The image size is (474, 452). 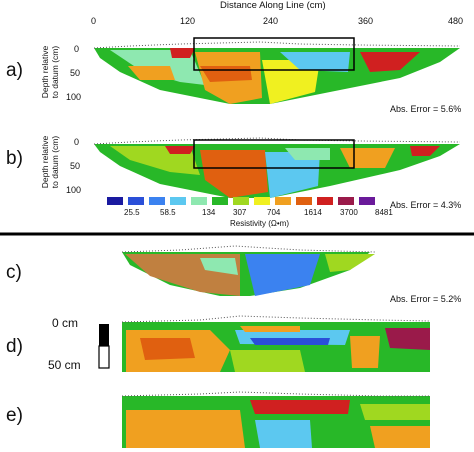 What do you see at coordinates (168, 212) in the screenshot?
I see `colorbar-tick-2: 58.5` at bounding box center [168, 212].